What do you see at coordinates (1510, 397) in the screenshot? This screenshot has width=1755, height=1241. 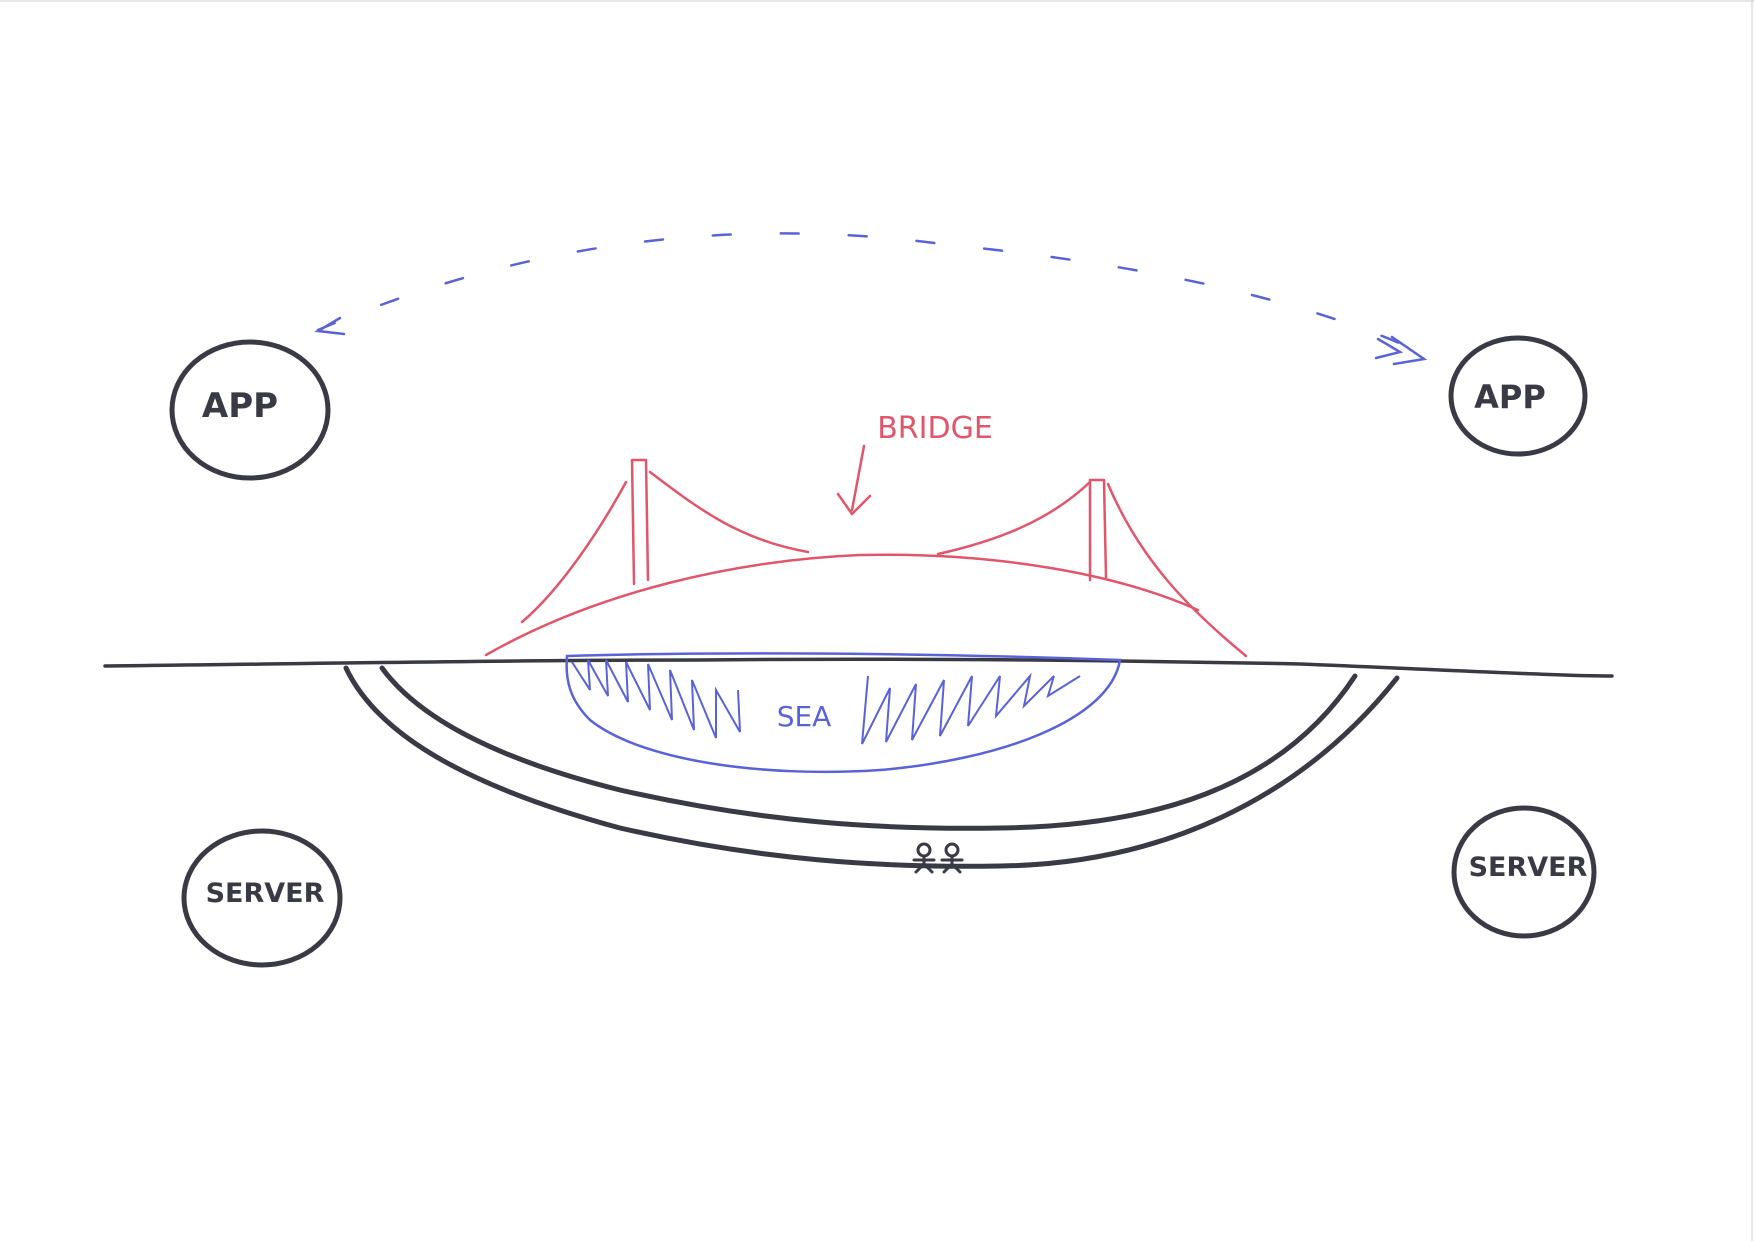 I see `app-right-label: APP` at bounding box center [1510, 397].